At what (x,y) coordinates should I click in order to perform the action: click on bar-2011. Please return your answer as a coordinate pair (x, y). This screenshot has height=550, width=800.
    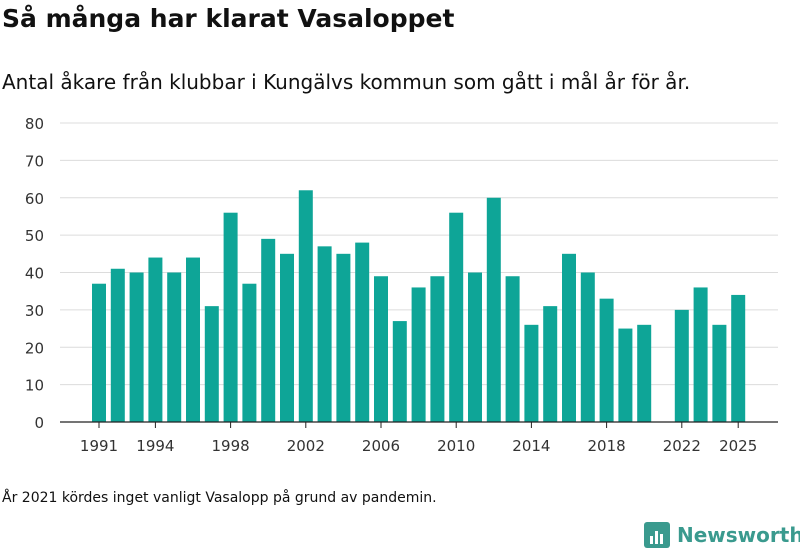
    Looking at the image, I should click on (475, 347).